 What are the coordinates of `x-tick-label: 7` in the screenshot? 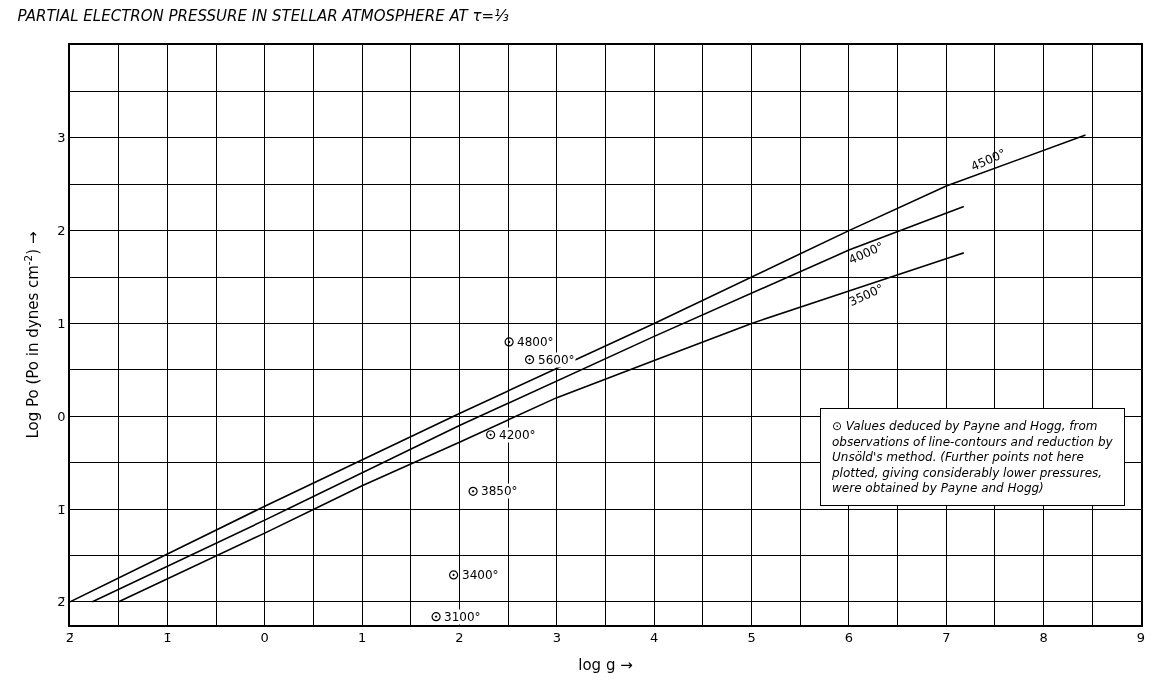 It's located at (946, 638).